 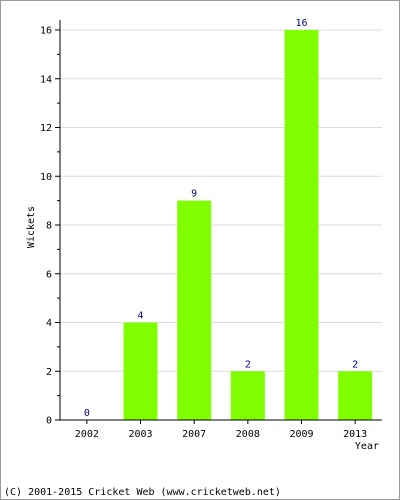 What do you see at coordinates (301, 434) in the screenshot?
I see `x-tick-label: 2009` at bounding box center [301, 434].